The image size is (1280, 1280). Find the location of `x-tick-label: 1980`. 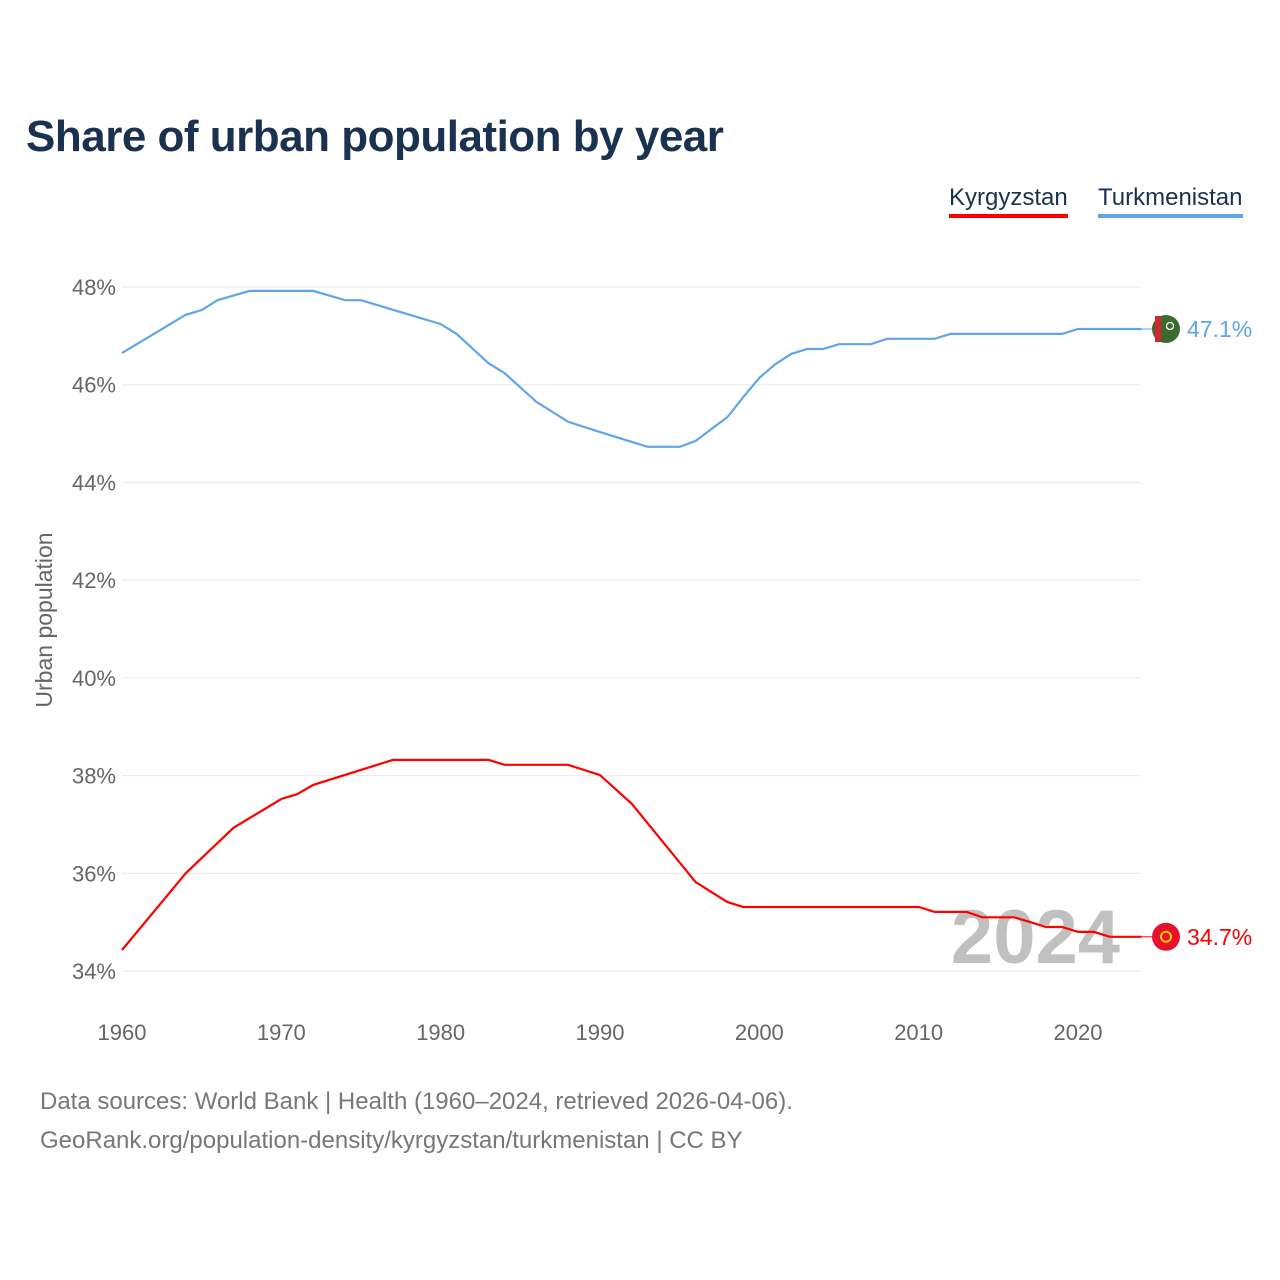

x-tick-label: 1980 is located at coordinates (440, 1032).